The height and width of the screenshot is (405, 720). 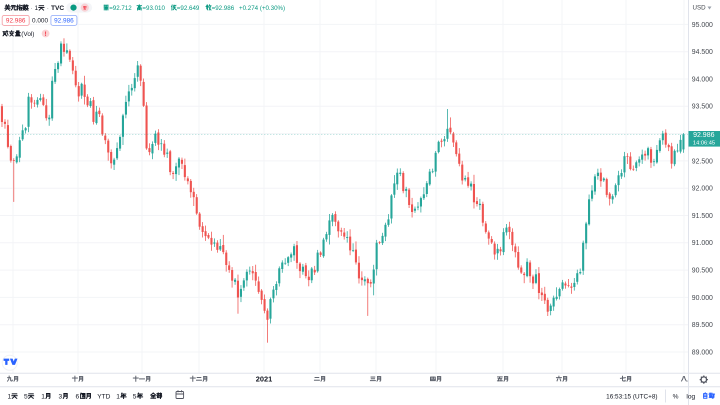 What do you see at coordinates (223, 8) in the screenshot?
I see `svg-text: =92.986` at bounding box center [223, 8].